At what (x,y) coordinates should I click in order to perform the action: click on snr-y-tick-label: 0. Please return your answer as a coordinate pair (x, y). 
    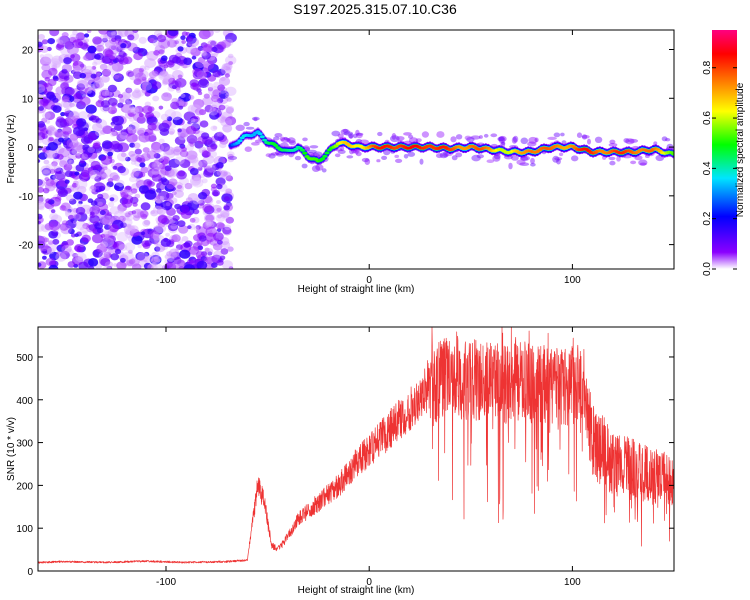
    Looking at the image, I should click on (30, 572).